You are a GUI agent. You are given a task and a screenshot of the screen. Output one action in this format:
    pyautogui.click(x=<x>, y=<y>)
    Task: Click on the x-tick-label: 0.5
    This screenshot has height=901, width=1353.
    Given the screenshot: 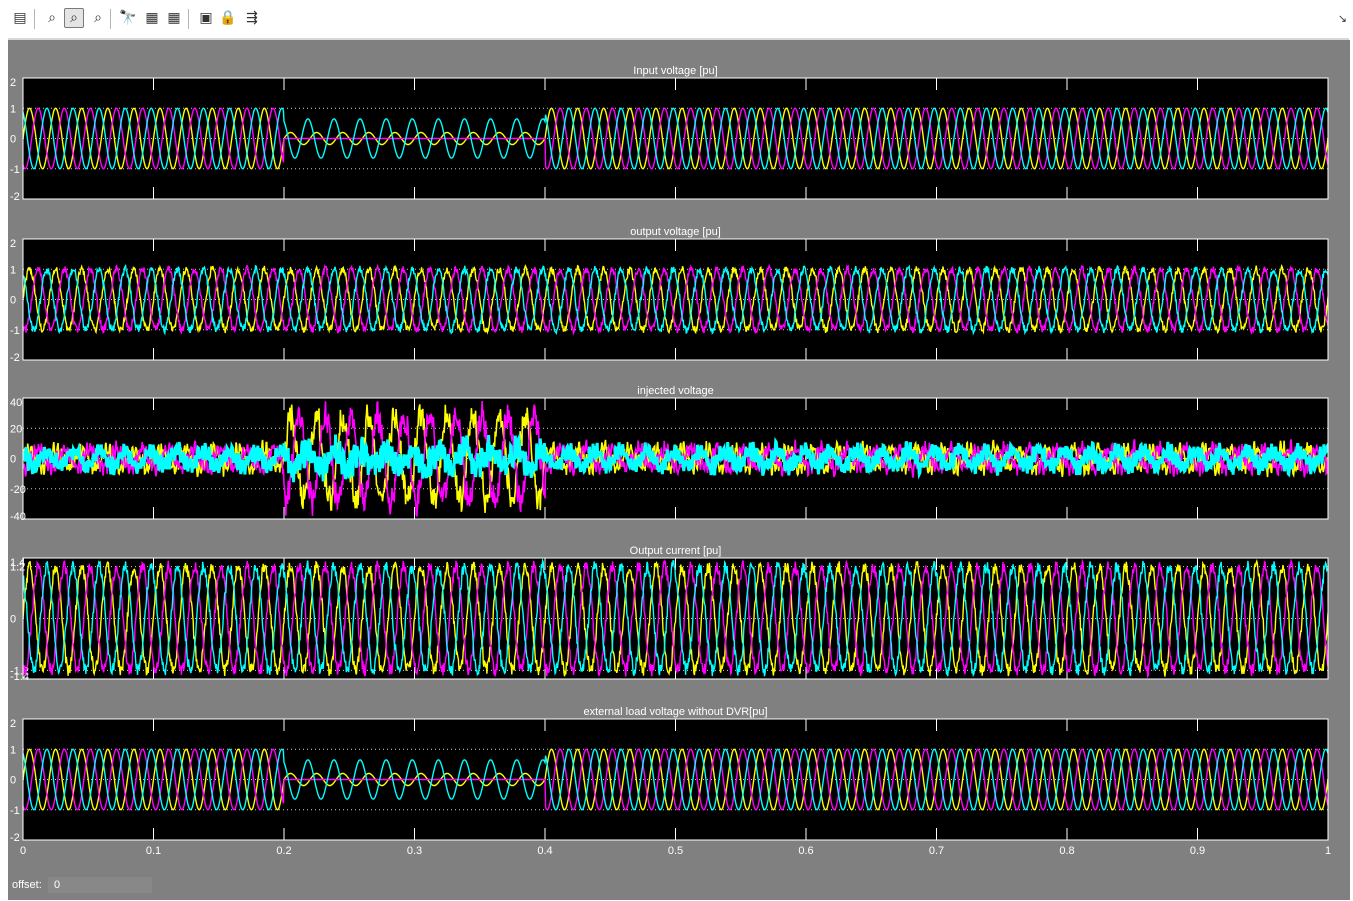 What is the action you would take?
    pyautogui.click(x=675, y=851)
    